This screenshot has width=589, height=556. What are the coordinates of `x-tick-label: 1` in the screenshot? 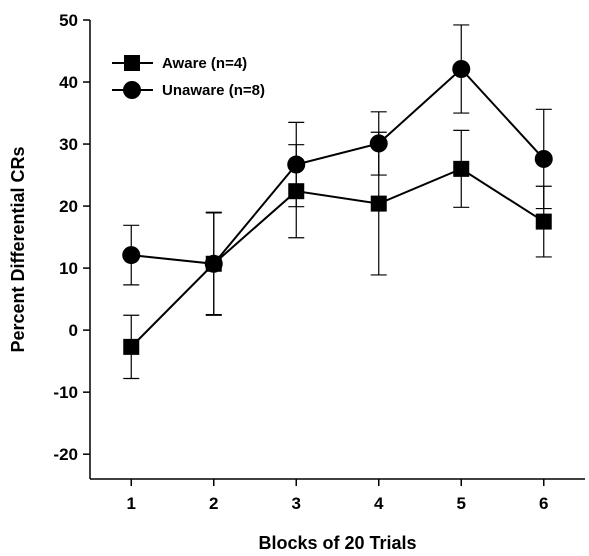 It's located at (131, 503).